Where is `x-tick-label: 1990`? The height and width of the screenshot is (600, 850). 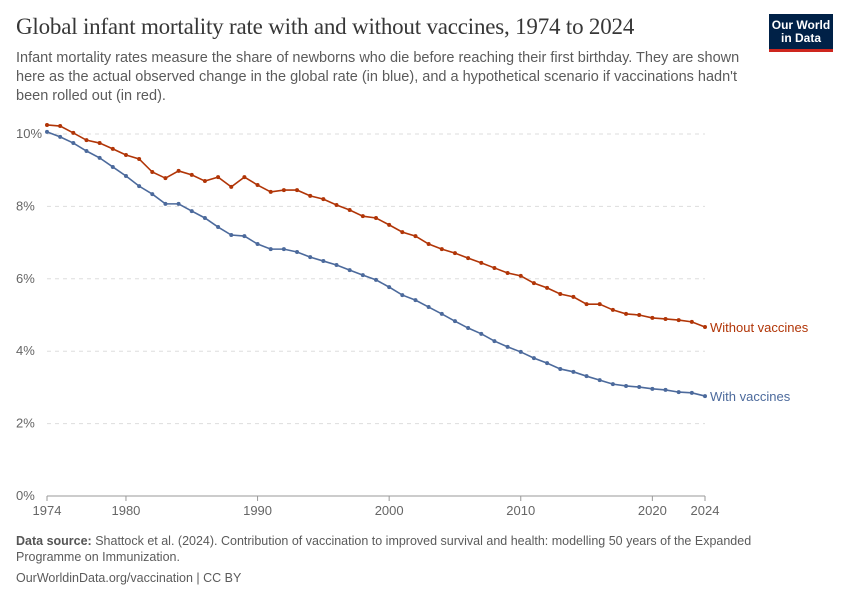
x-tick-label: 1990 is located at coordinates (257, 510).